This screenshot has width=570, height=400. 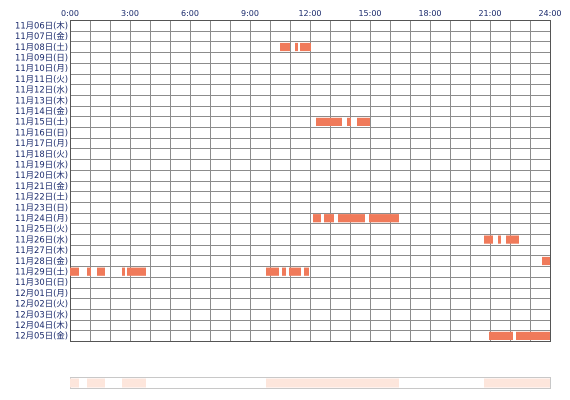 What do you see at coordinates (41, 325) in the screenshot?
I see `row-label: 12月04日(木)` at bounding box center [41, 325].